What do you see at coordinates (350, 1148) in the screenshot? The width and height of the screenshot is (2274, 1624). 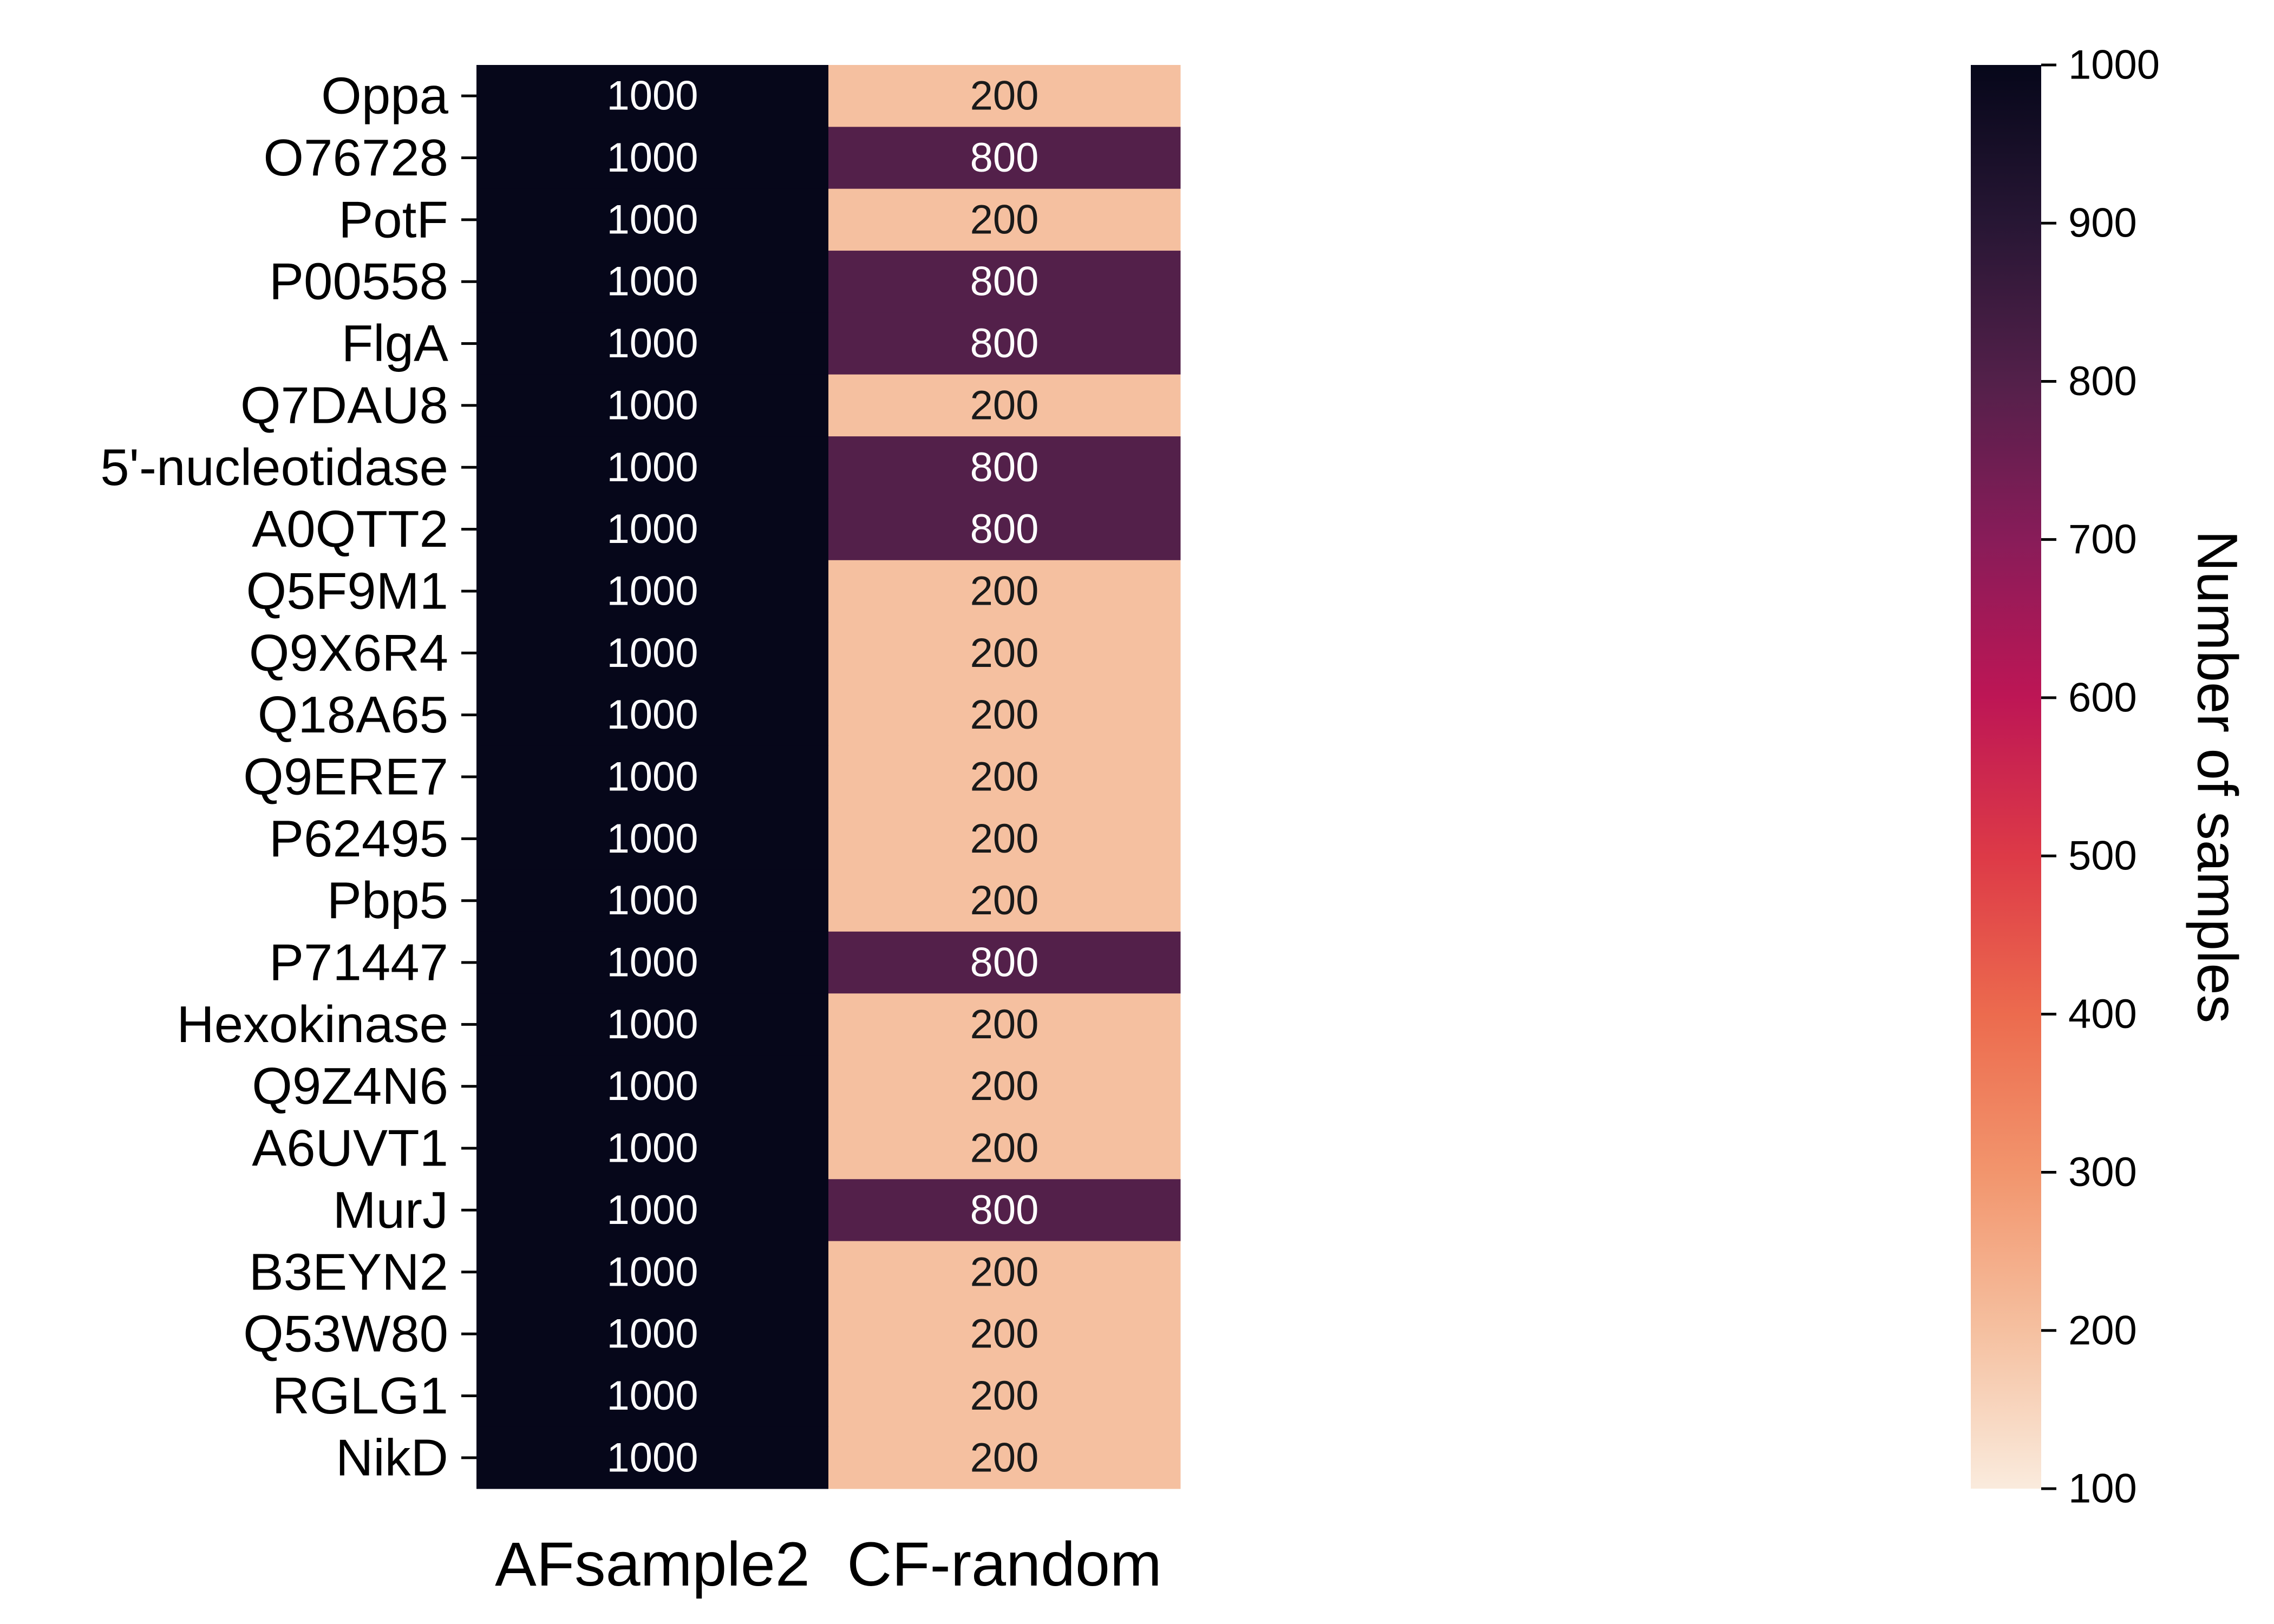 I see `row-label: A6UVT1` at bounding box center [350, 1148].